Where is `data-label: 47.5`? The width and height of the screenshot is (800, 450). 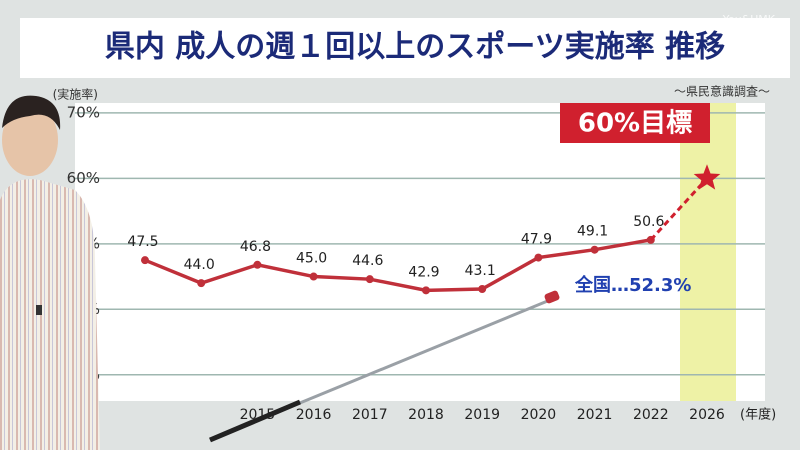 data-label: 47.5 is located at coordinates (142, 242).